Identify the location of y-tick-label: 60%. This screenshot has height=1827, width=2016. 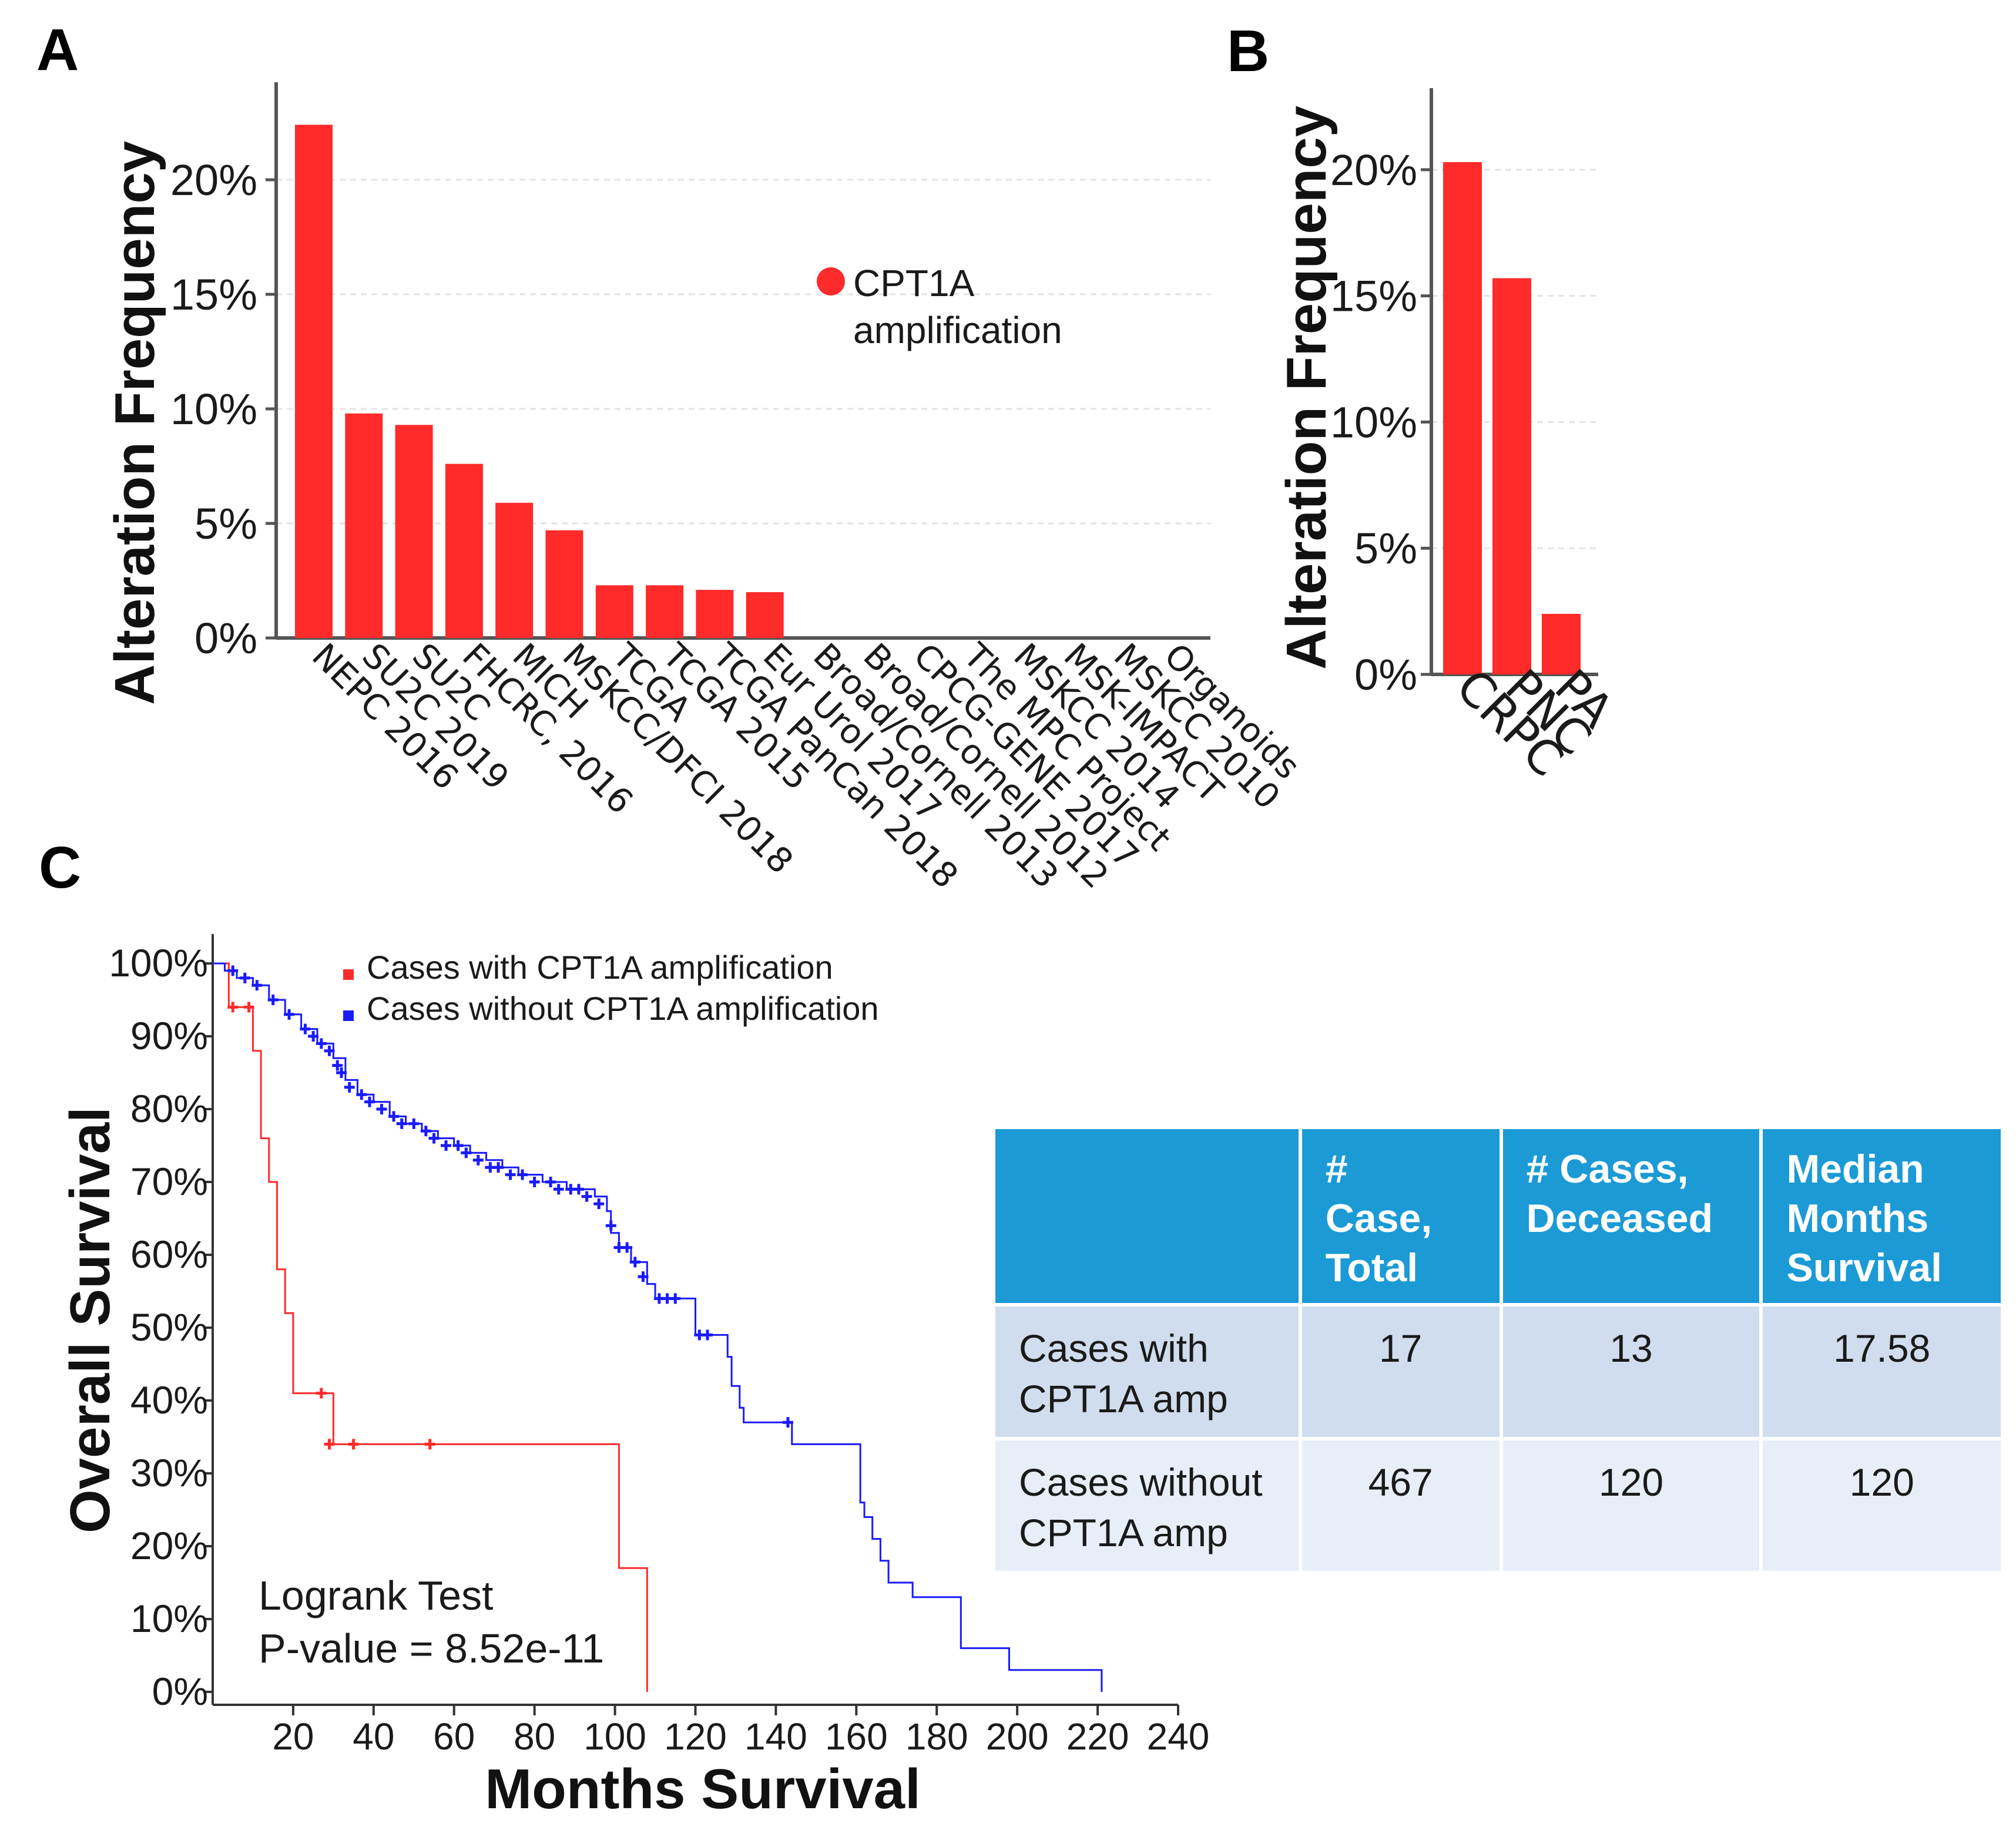
(169, 1254).